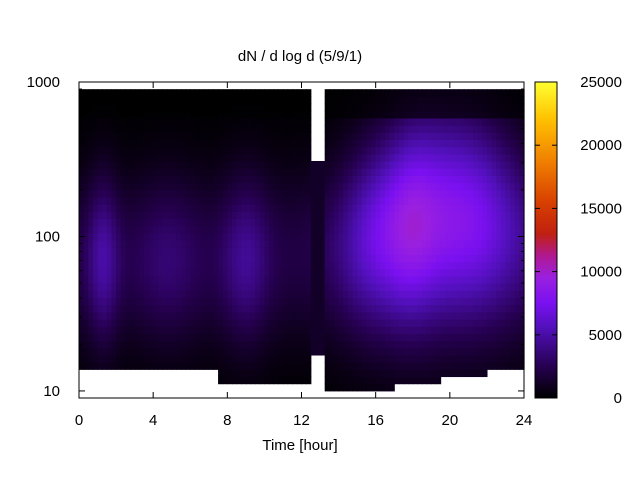 The width and height of the screenshot is (640, 480). What do you see at coordinates (524, 420) in the screenshot?
I see `x-tick-label: 24` at bounding box center [524, 420].